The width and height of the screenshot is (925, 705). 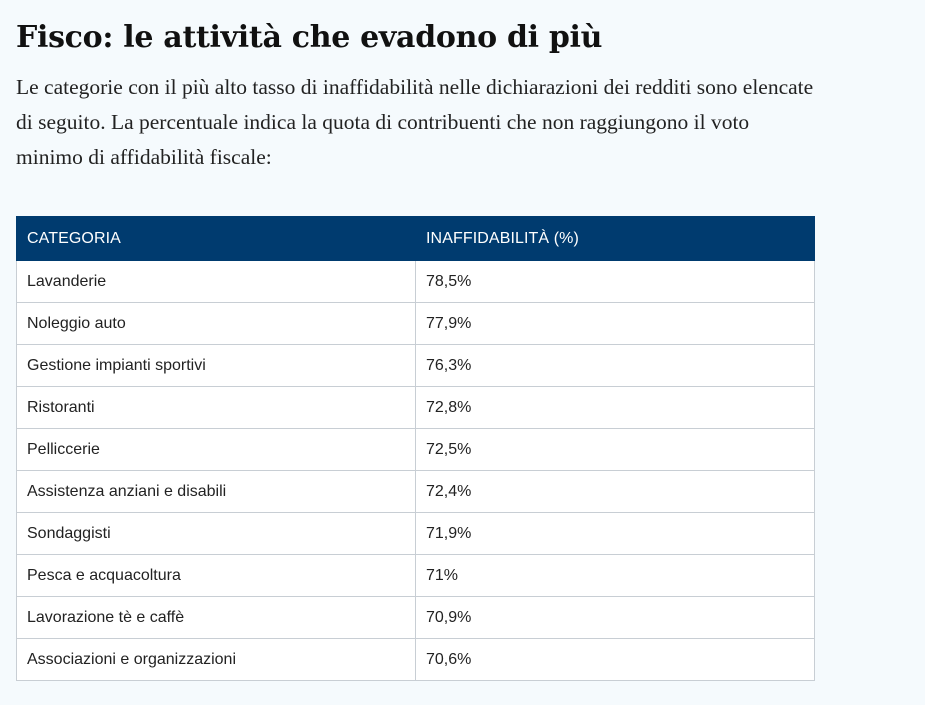 I want to click on cell-categoria: Pesca e acquacoltura, so click(x=216, y=575).